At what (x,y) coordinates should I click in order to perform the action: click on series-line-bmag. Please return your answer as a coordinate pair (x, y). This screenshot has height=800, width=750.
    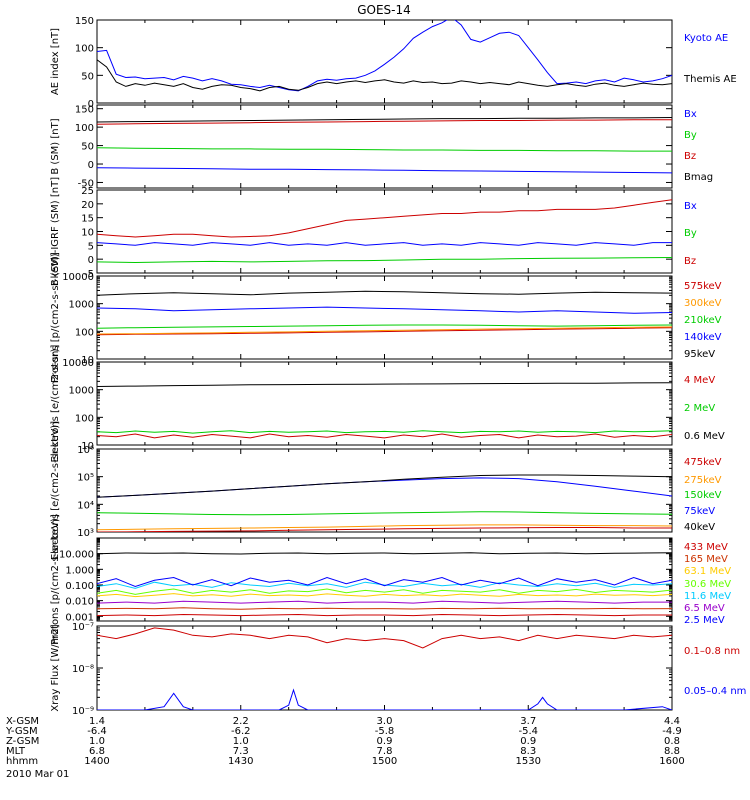
    Looking at the image, I should click on (384, 120).